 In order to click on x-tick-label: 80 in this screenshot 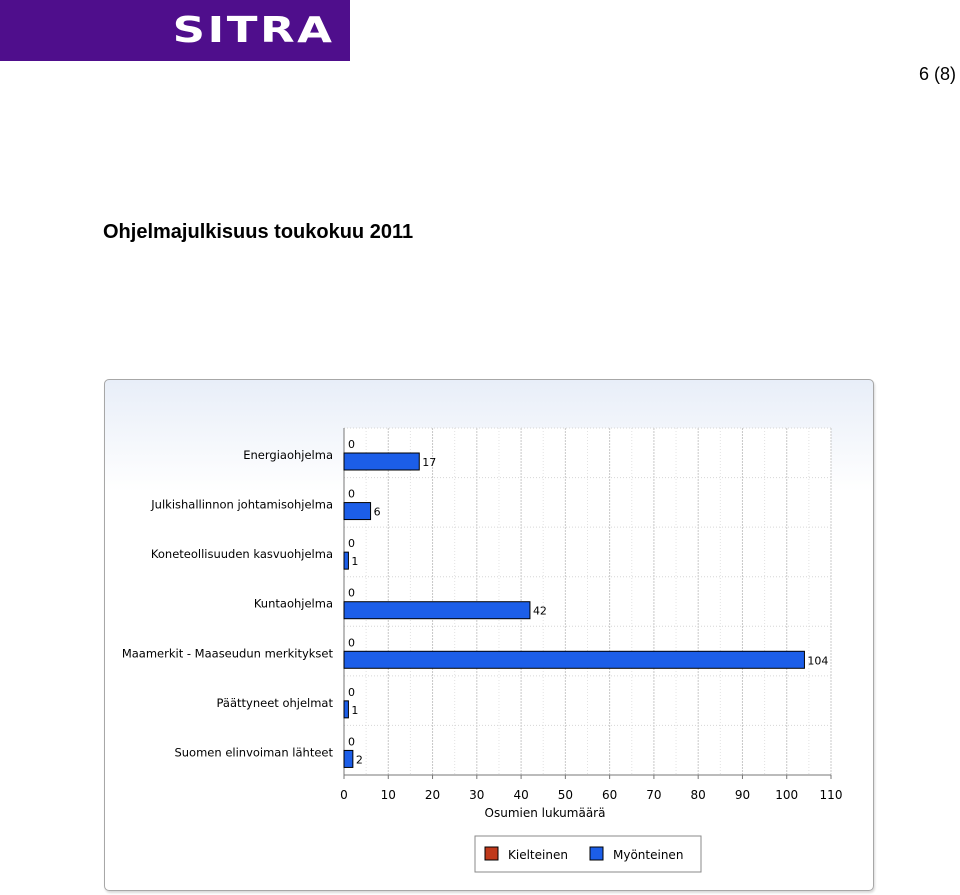, I will do `click(698, 795)`.